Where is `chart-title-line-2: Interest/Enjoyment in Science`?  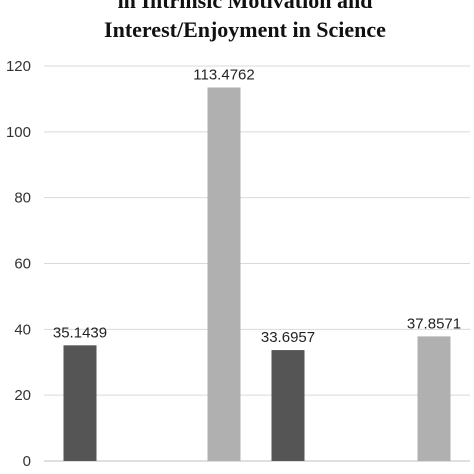 chart-title-line-2: Interest/Enjoyment in Science is located at coordinates (245, 29).